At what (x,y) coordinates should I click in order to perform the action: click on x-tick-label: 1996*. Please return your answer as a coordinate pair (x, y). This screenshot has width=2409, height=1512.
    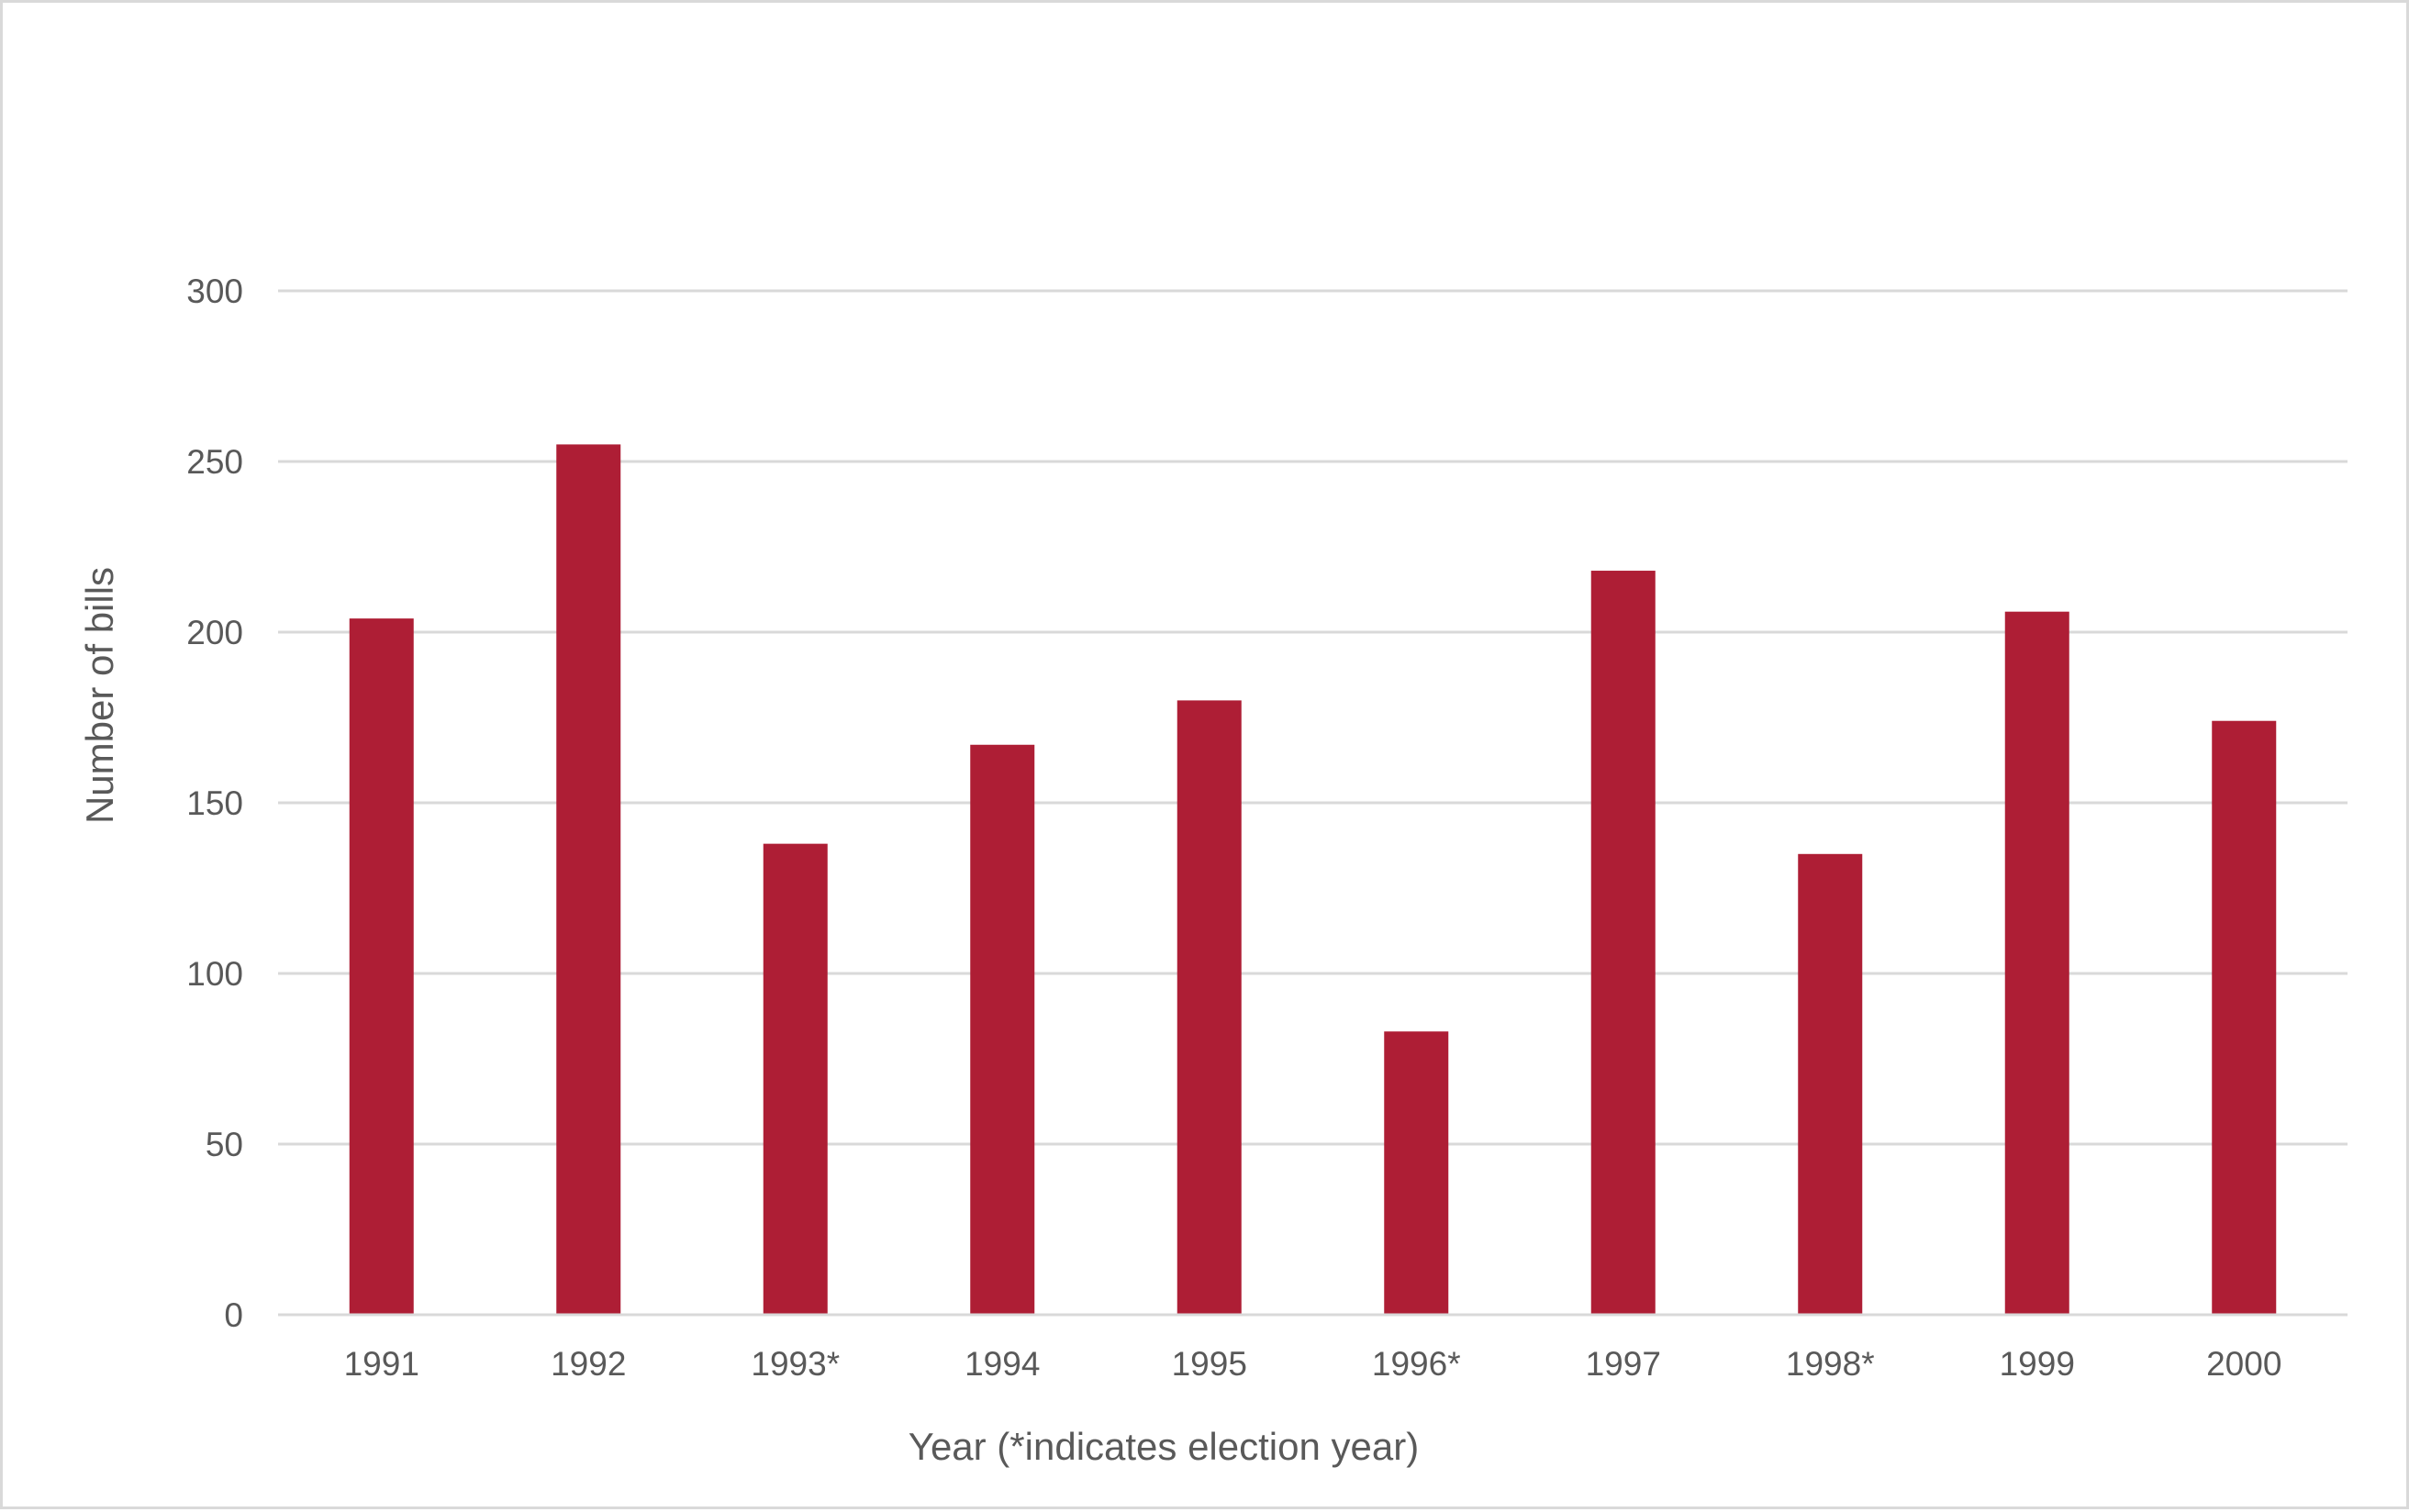
    Looking at the image, I should click on (1416, 1364).